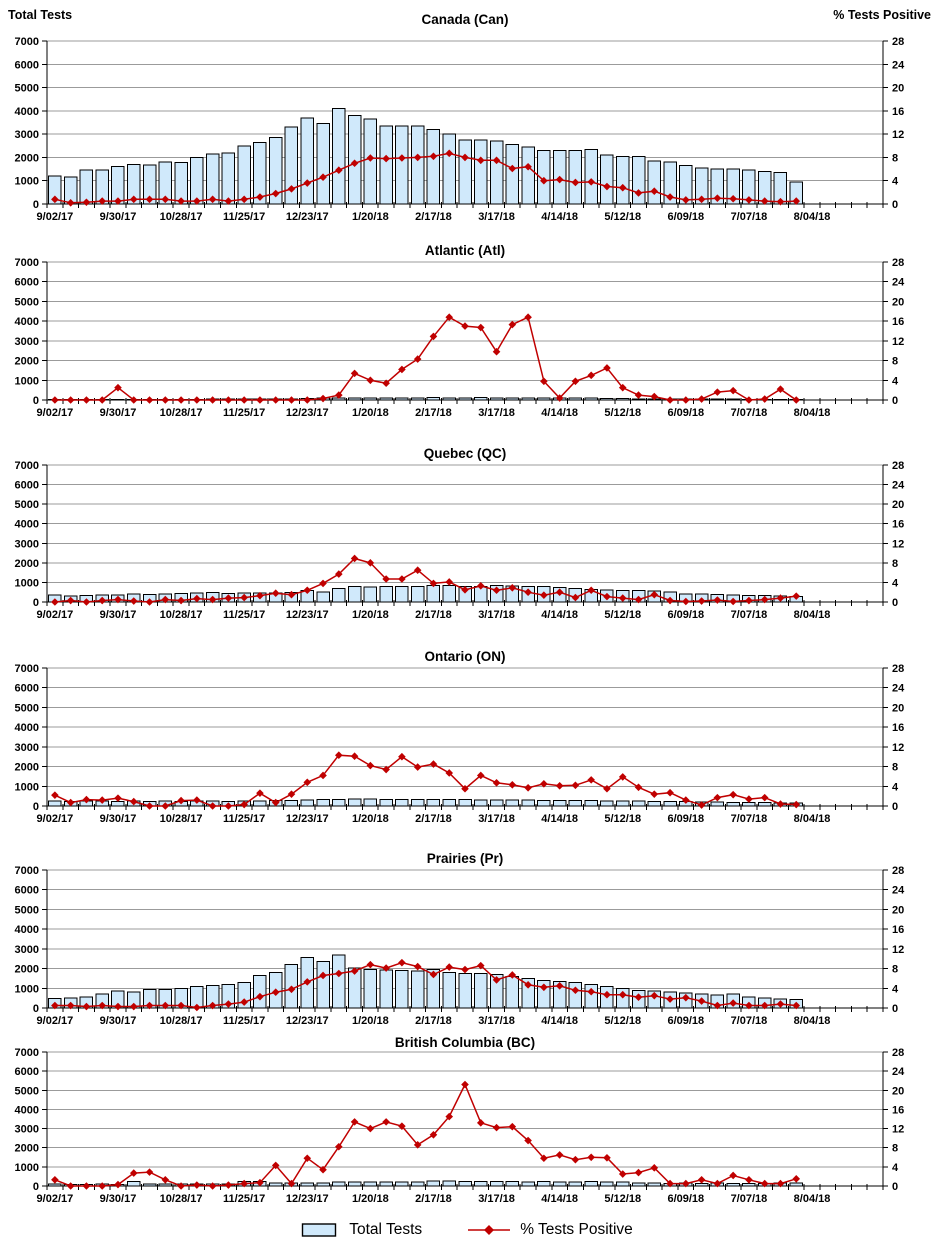  Describe the element at coordinates (27, 505) in the screenshot. I see `y-left-tick-label: 5000` at that location.